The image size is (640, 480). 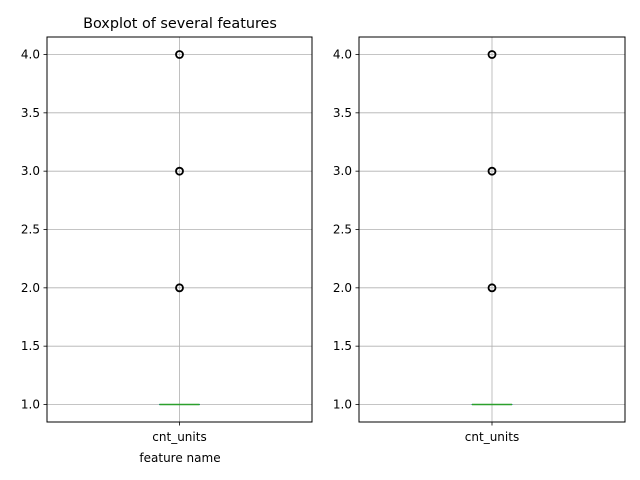 I want to click on yticks-right: 1.0 1.5 2.0 2.5 3.0 3.5 4.0, so click(x=346, y=230).